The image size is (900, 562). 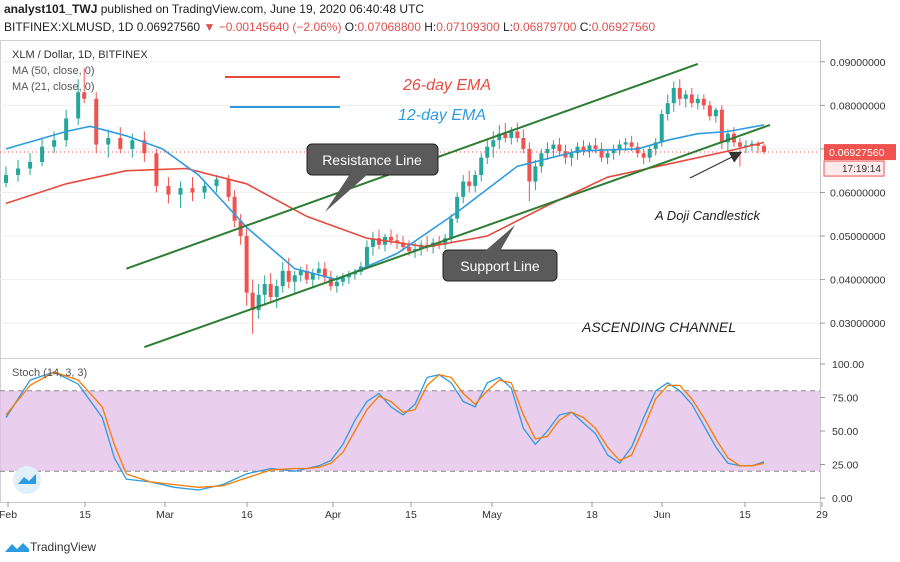 I want to click on tradingview-logo-icon, so click(x=17, y=548).